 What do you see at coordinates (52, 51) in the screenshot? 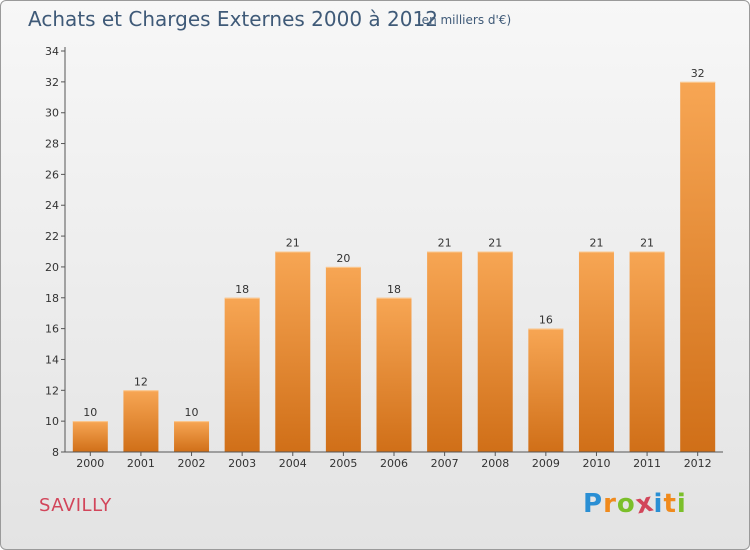
I see `y-tick-label: 34` at bounding box center [52, 51].